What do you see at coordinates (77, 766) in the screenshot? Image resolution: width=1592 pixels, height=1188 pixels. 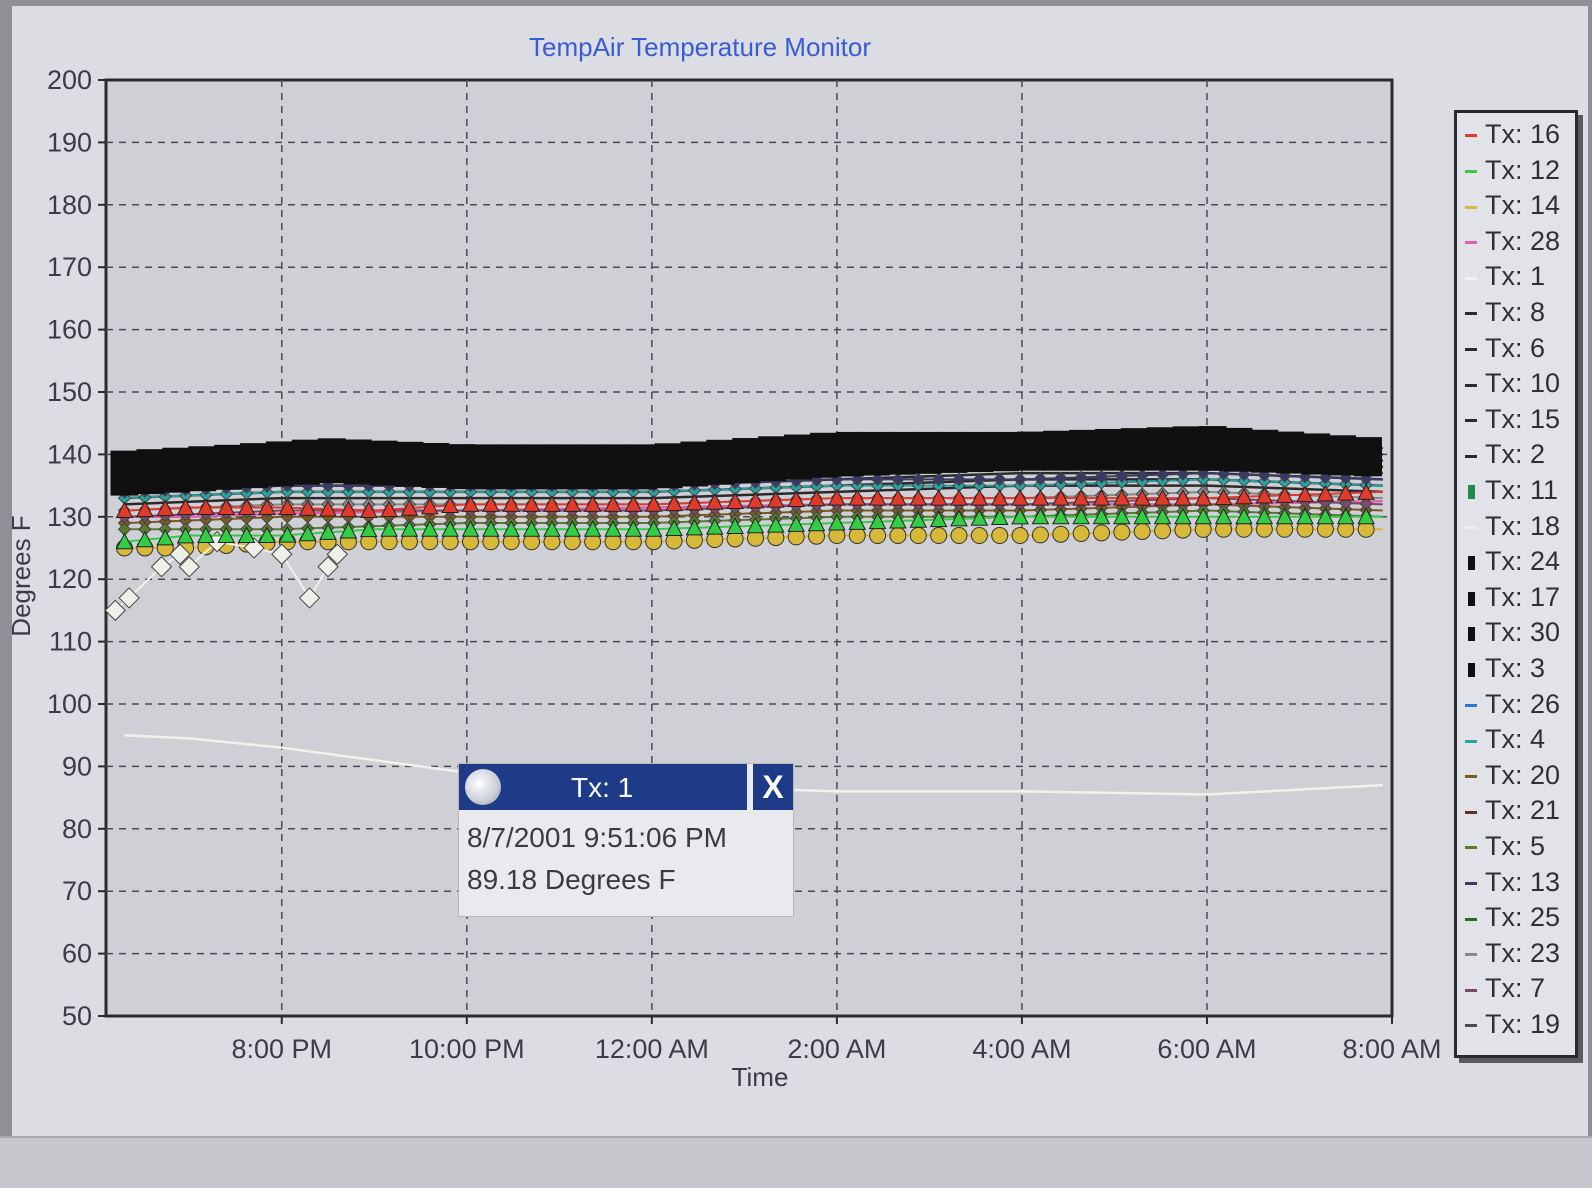 I see `y-tick-label: 90` at bounding box center [77, 766].